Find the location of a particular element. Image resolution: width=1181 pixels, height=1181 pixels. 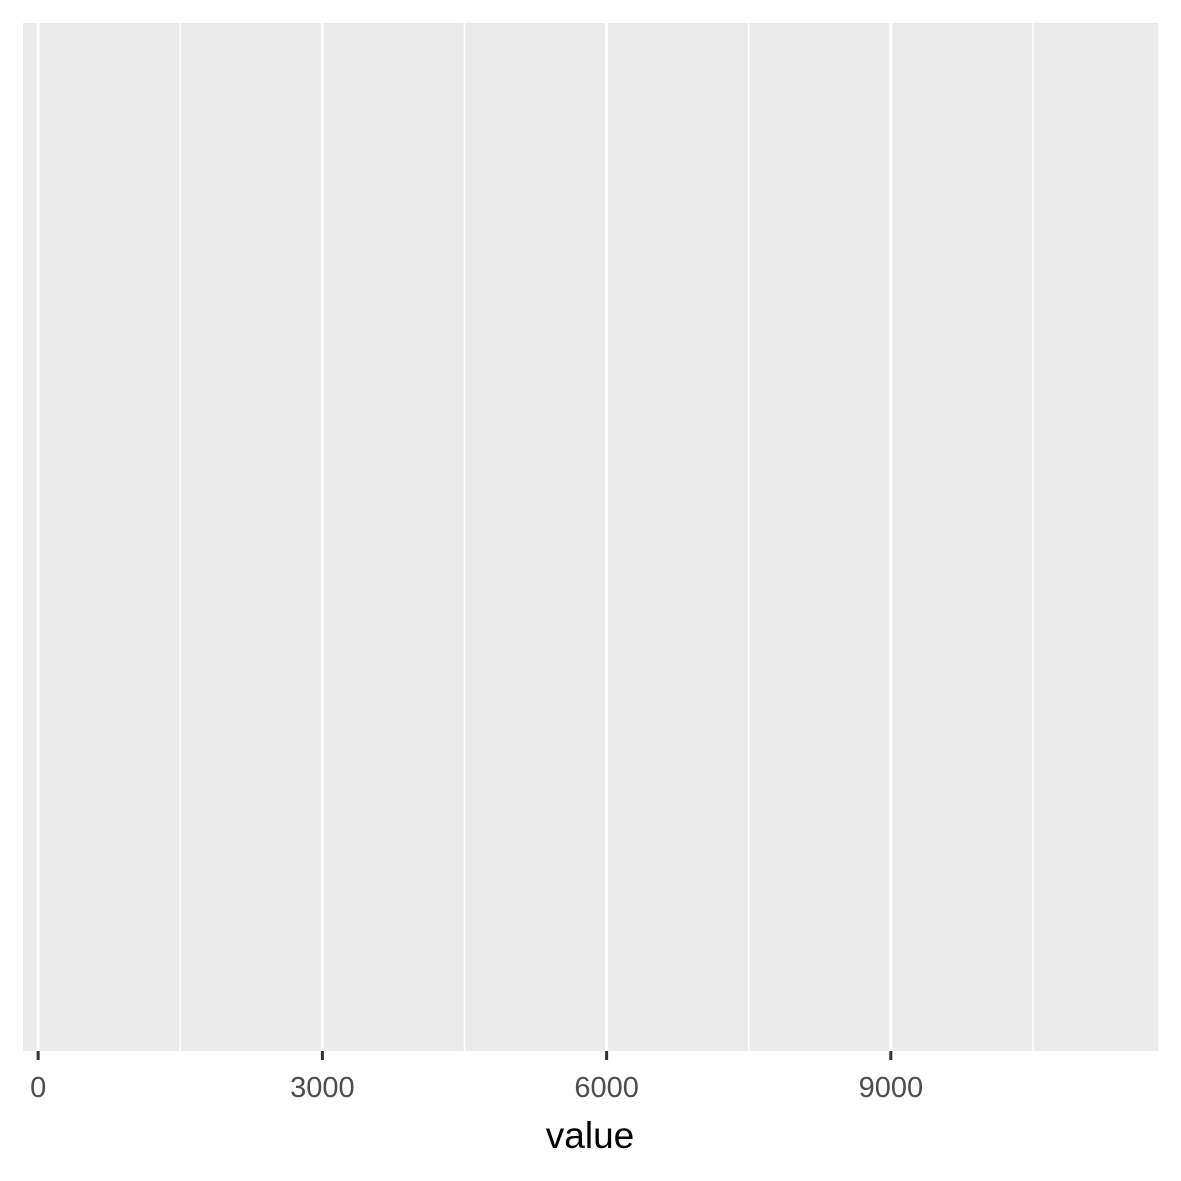

x-tick-label: 0 is located at coordinates (38, 1088).